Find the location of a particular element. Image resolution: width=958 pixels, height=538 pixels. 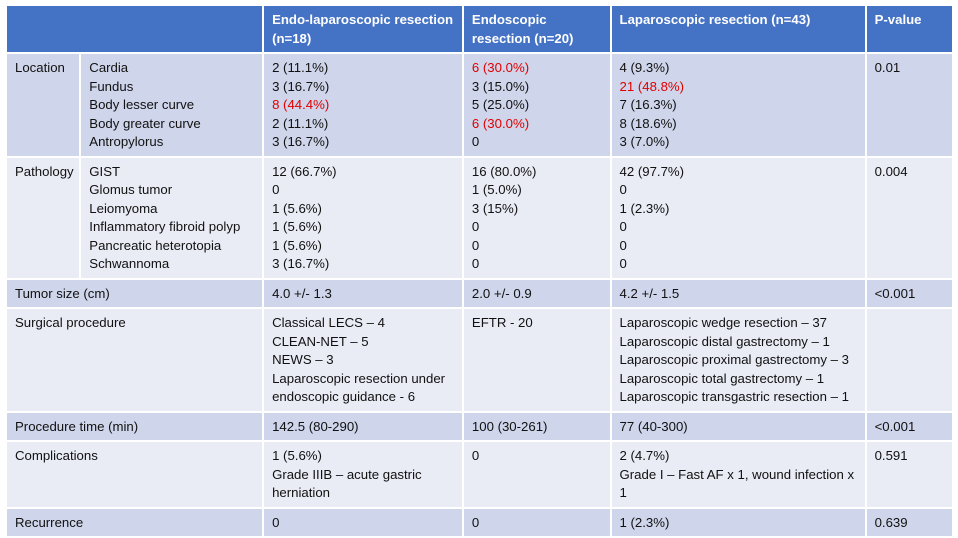

pathology-sub: GIST is located at coordinates (105, 171).